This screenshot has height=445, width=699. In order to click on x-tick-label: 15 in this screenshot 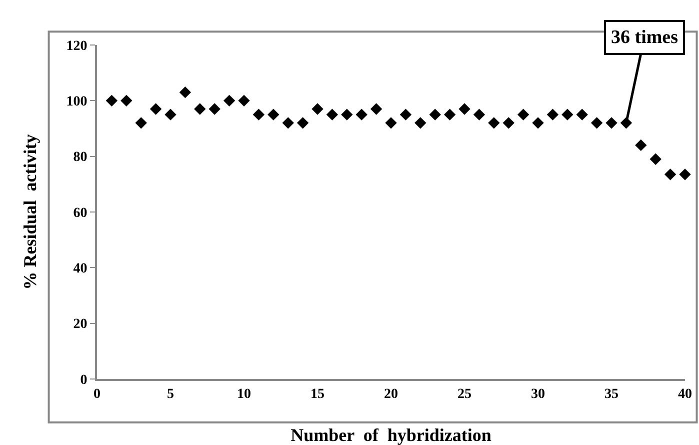, I will do `click(317, 394)`.